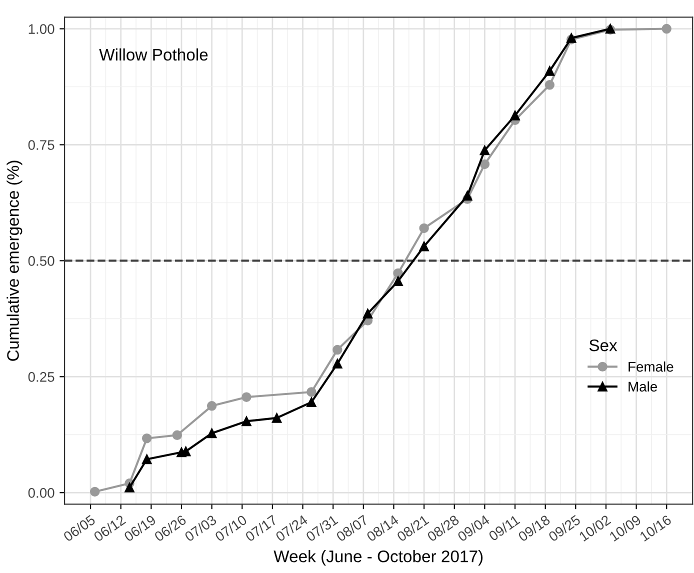  Describe the element at coordinates (651, 366) in the screenshot. I see `legend-label: Female` at that location.